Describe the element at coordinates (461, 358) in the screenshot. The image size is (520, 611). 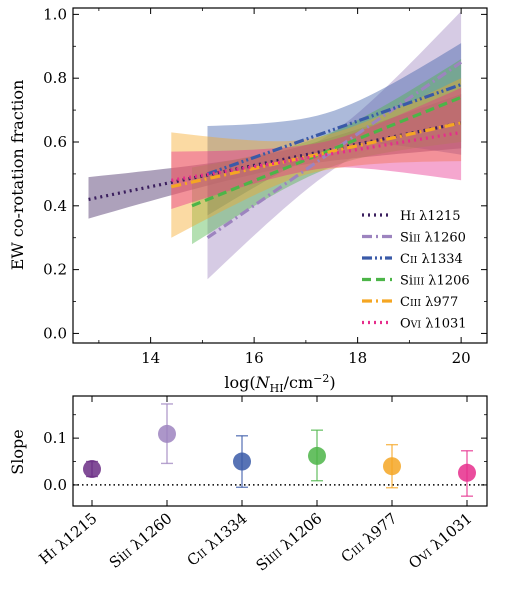
I see `x-tick-label: 20` at that location.